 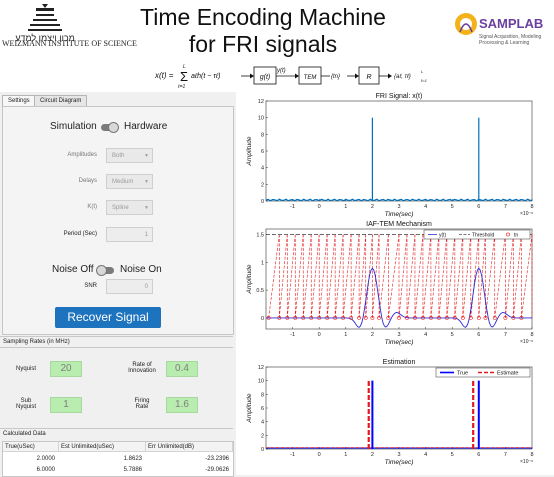 What do you see at coordinates (508, 234) in the screenshot?
I see `chart2-legend-swatch-tn` at bounding box center [508, 234].